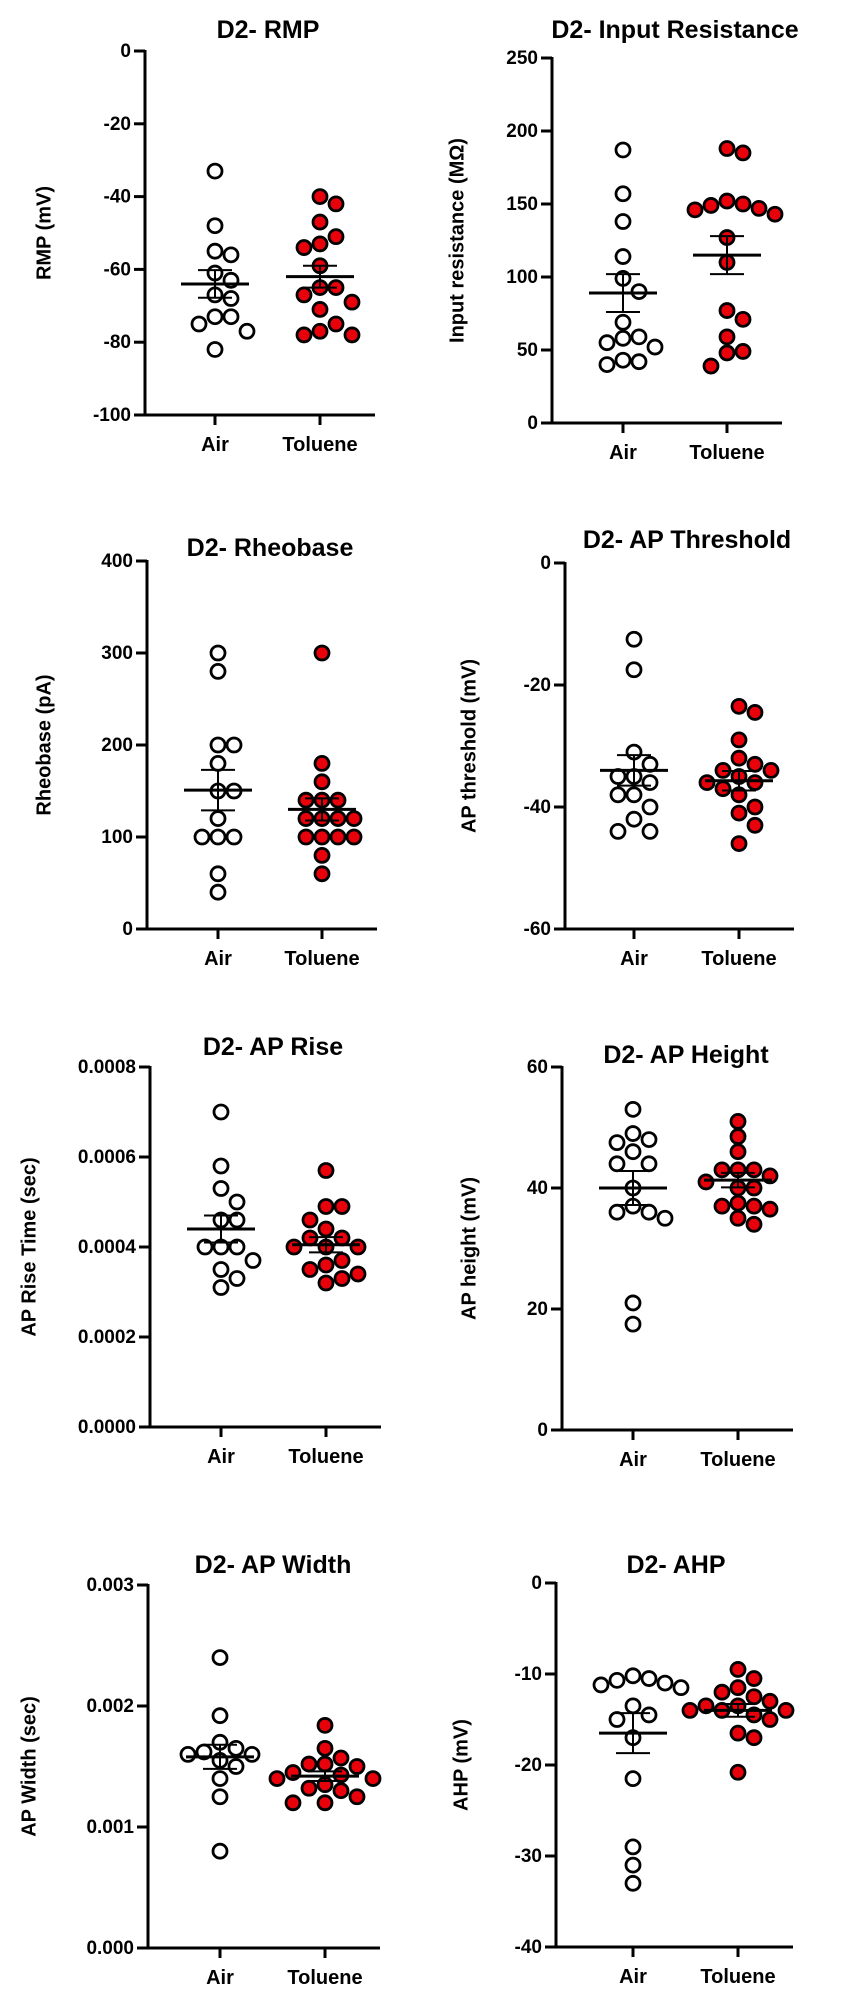  I want to click on y-tick-label: -40, so click(537, 807).